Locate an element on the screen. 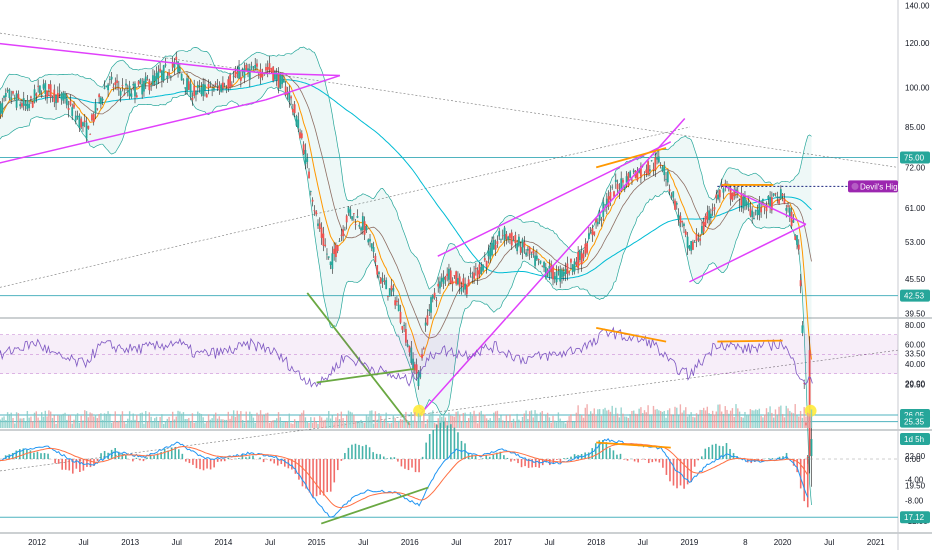  price-badge: 75.00 is located at coordinates (915, 157).